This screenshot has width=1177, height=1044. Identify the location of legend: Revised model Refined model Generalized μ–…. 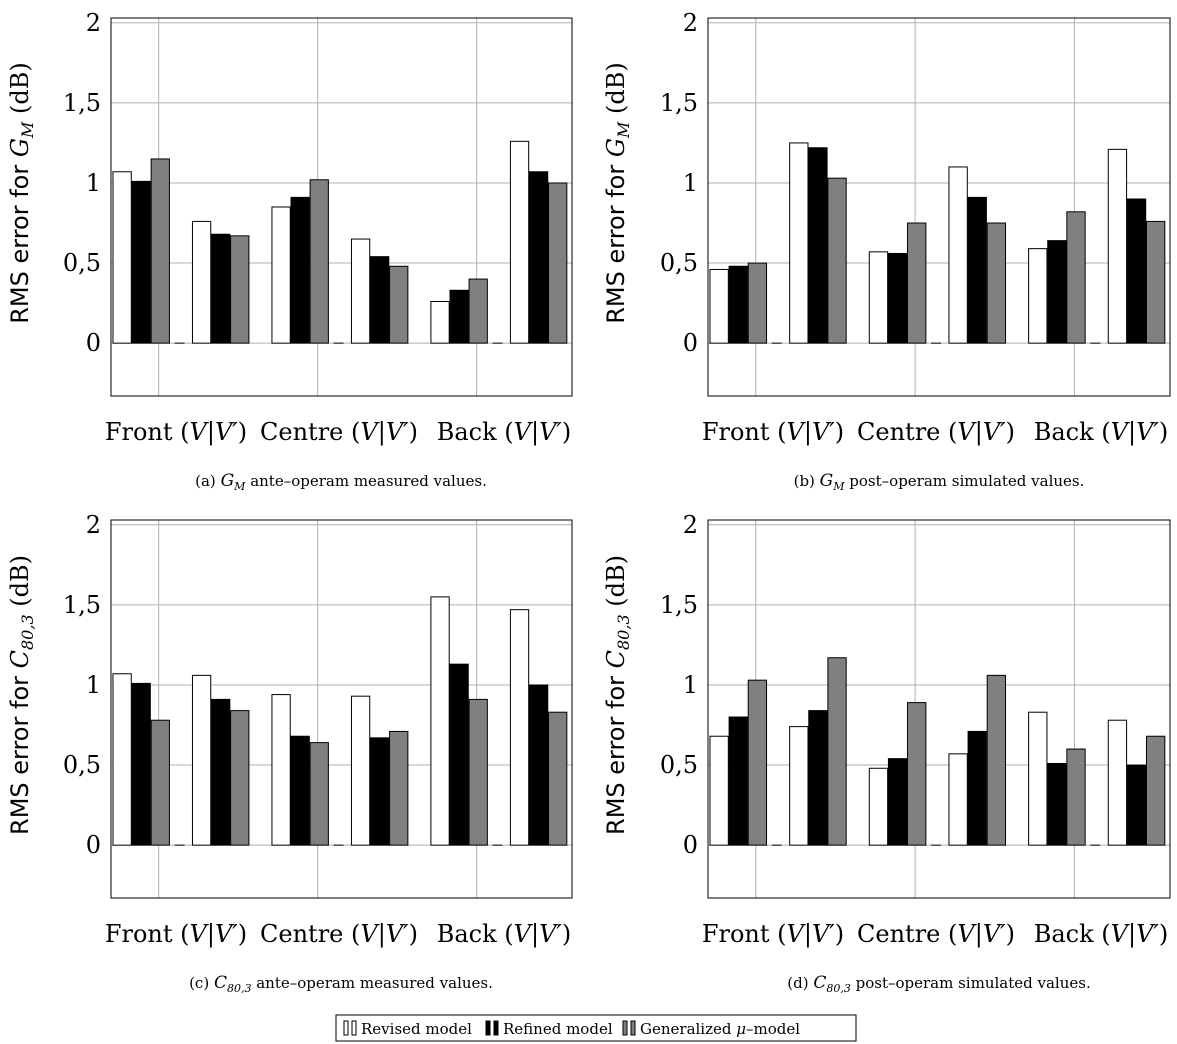
(596, 1028).